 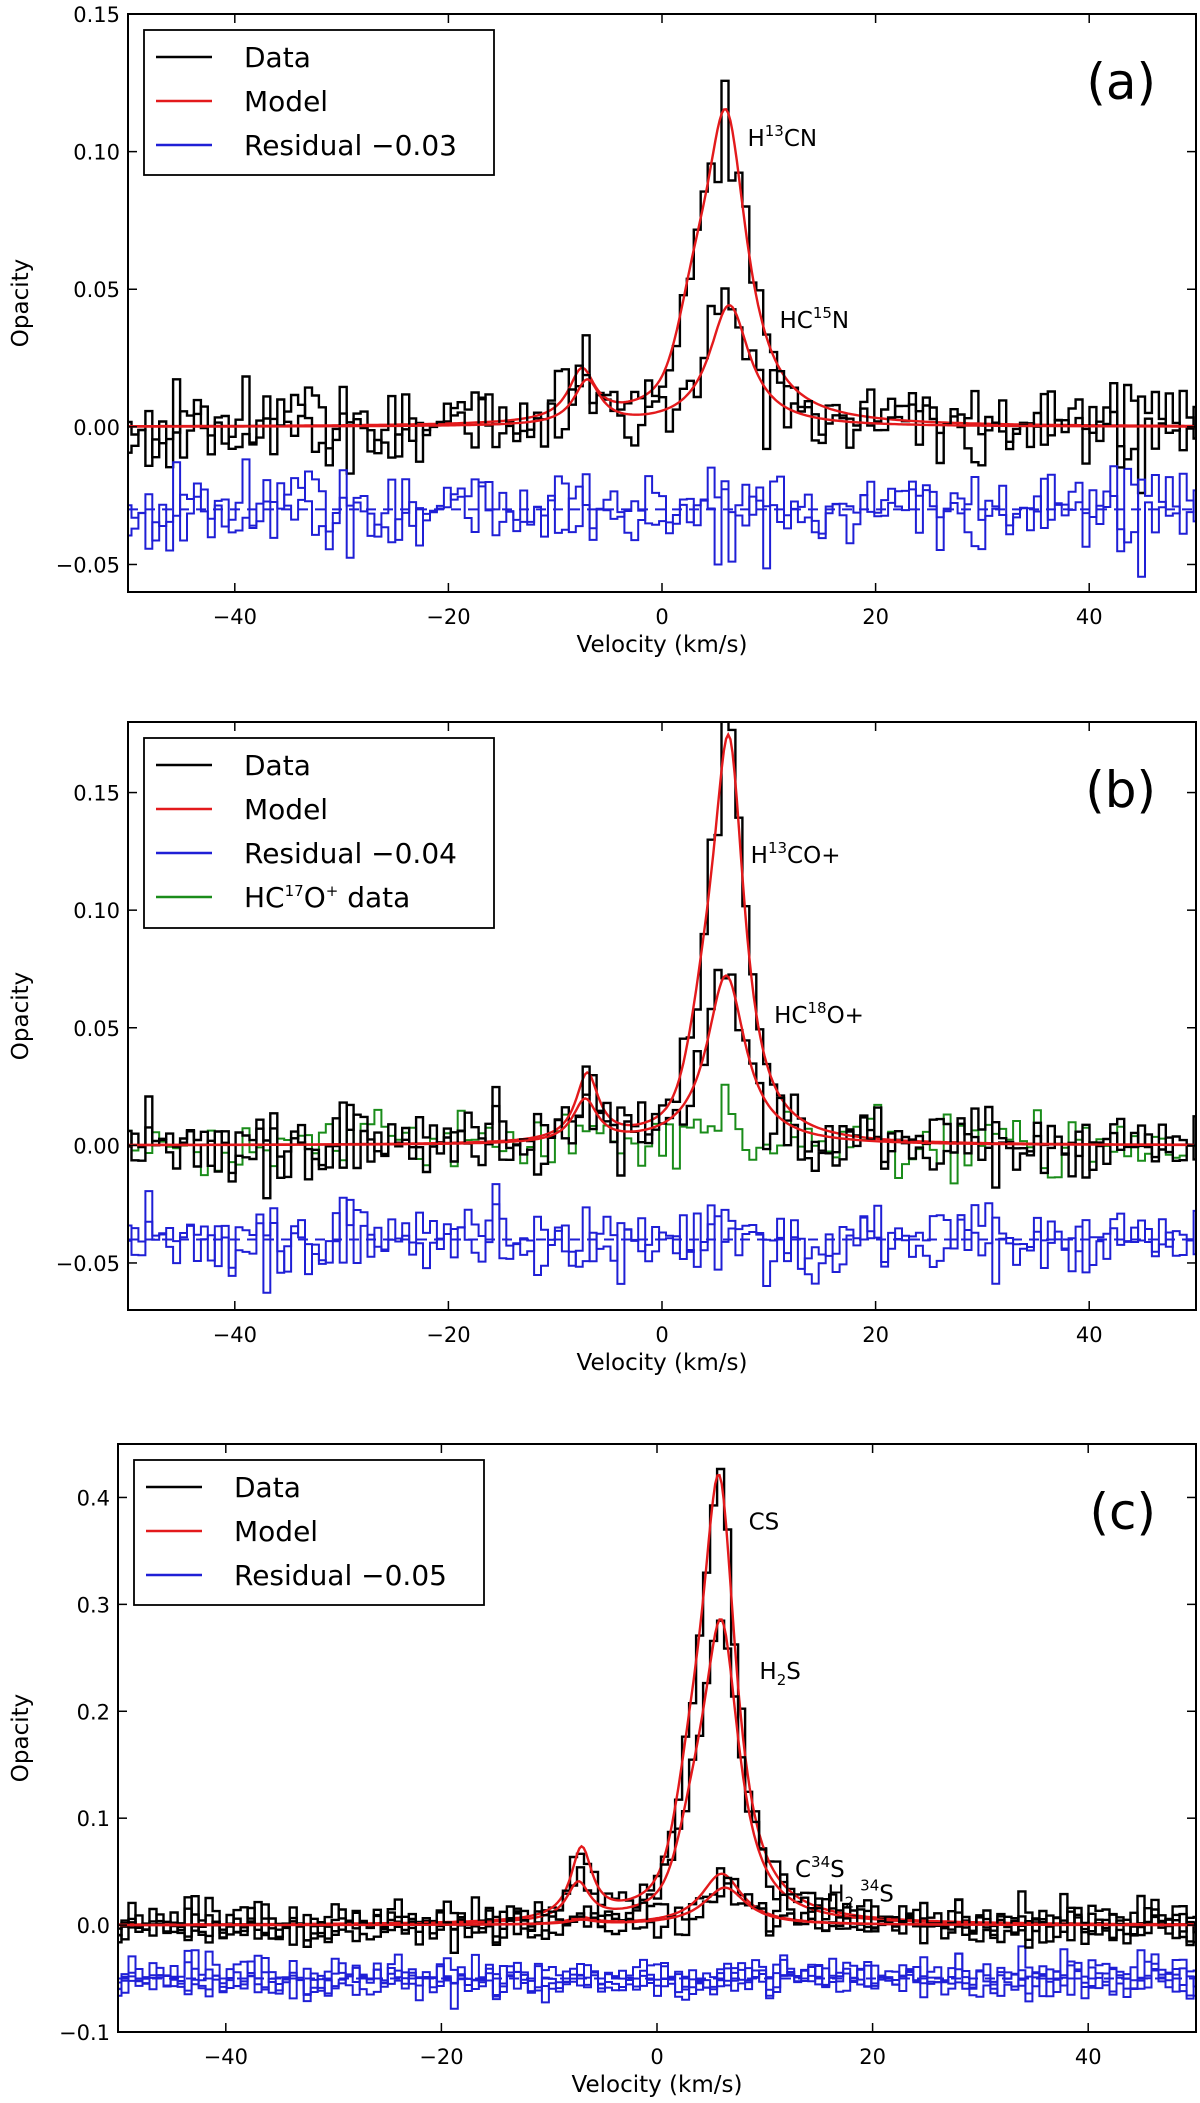 I want to click on y-tick-label: 0.1, so click(x=93, y=1819).